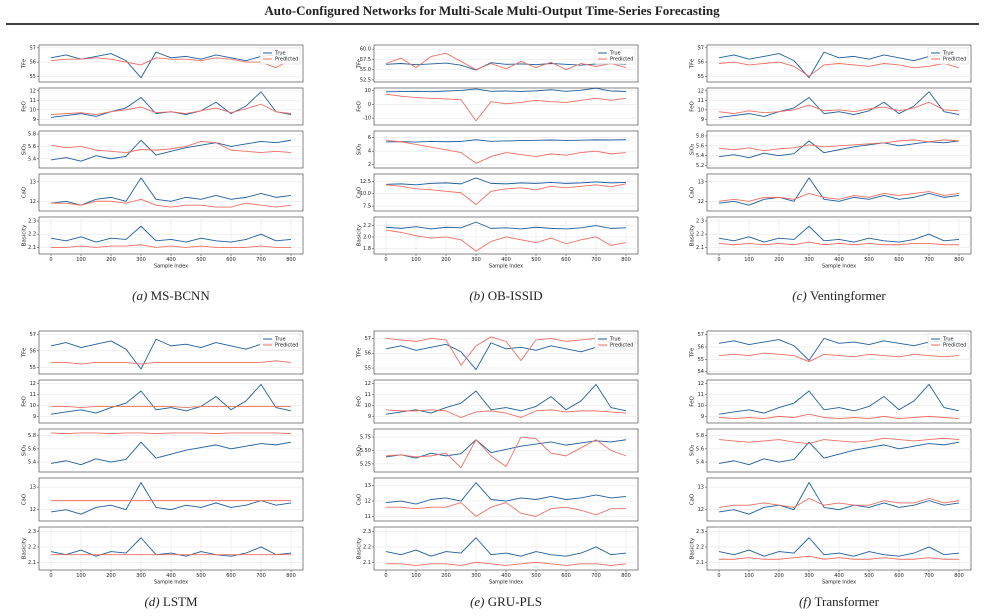  I want to click on x-tick-label: 700, so click(929, 576).